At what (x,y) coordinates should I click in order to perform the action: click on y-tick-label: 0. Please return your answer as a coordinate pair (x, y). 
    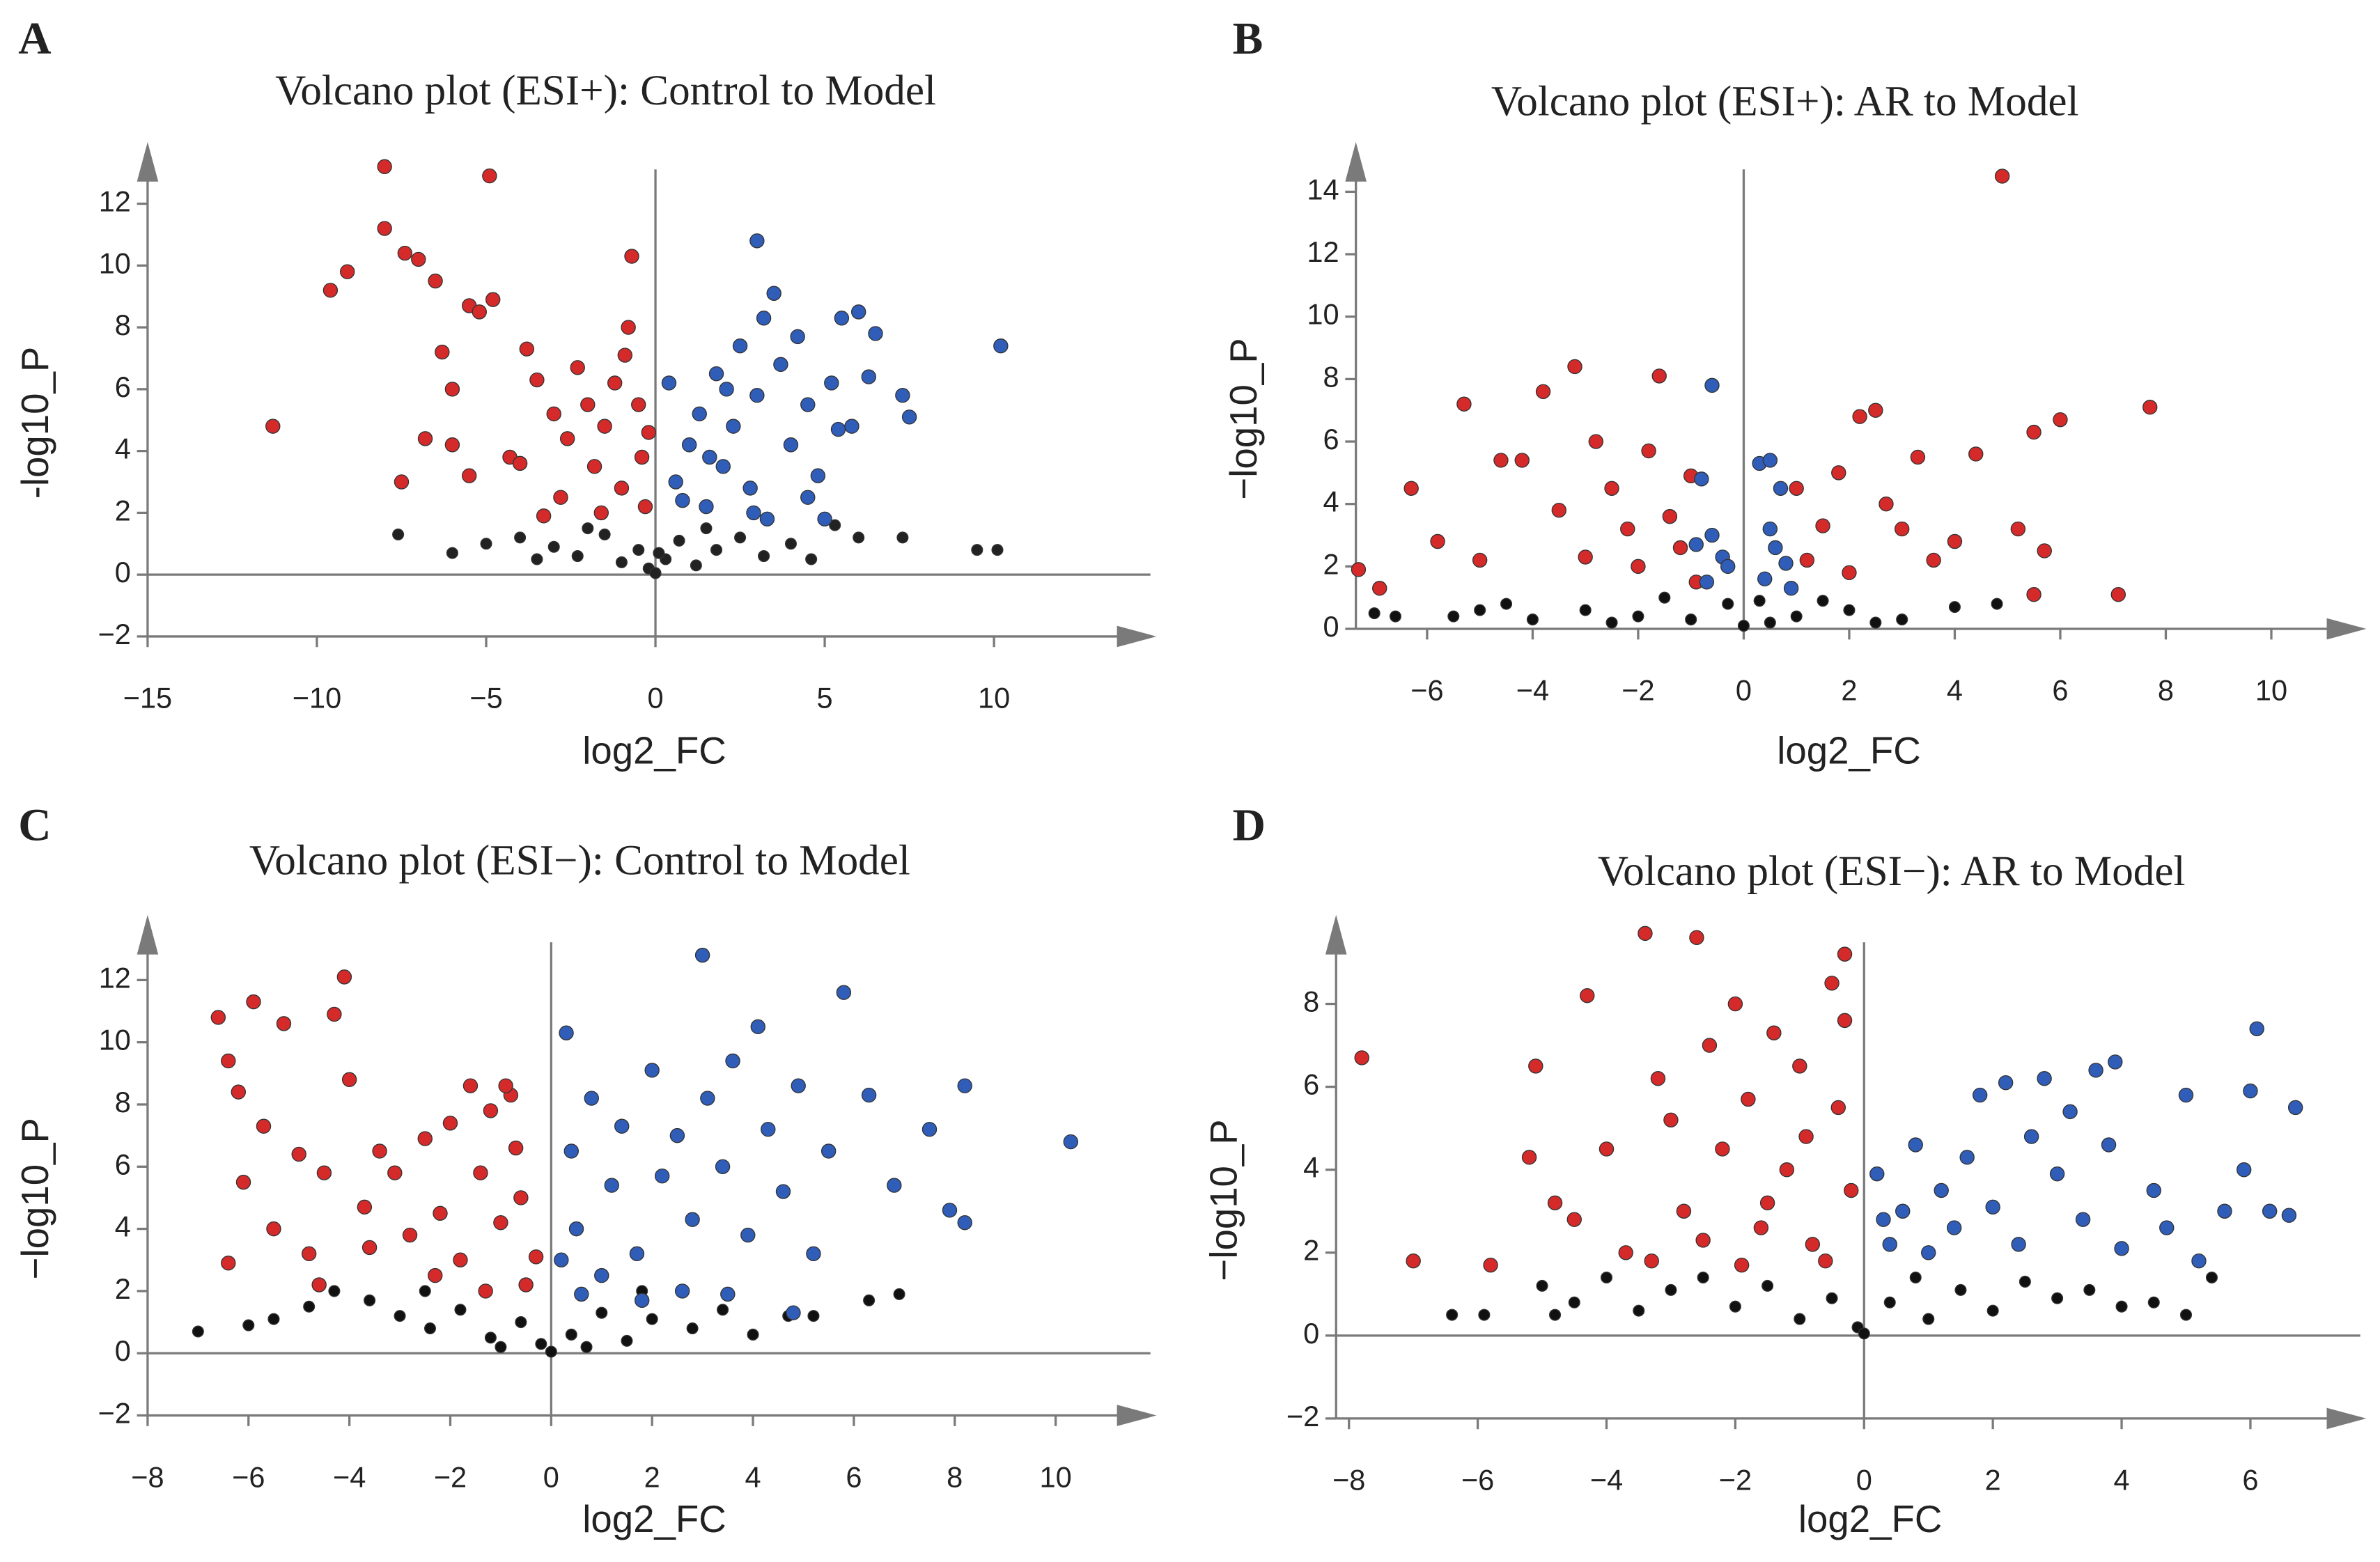
    Looking at the image, I should click on (123, 572).